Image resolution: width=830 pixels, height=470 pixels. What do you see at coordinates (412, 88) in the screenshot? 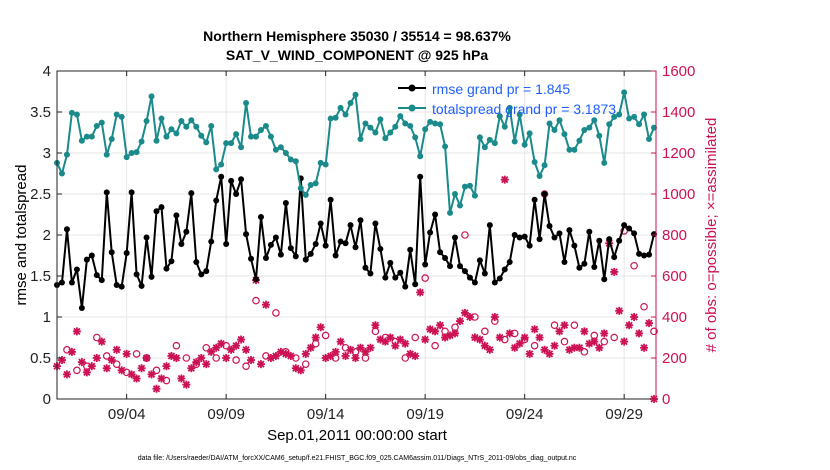
I see `legend-marker-rmse` at bounding box center [412, 88].